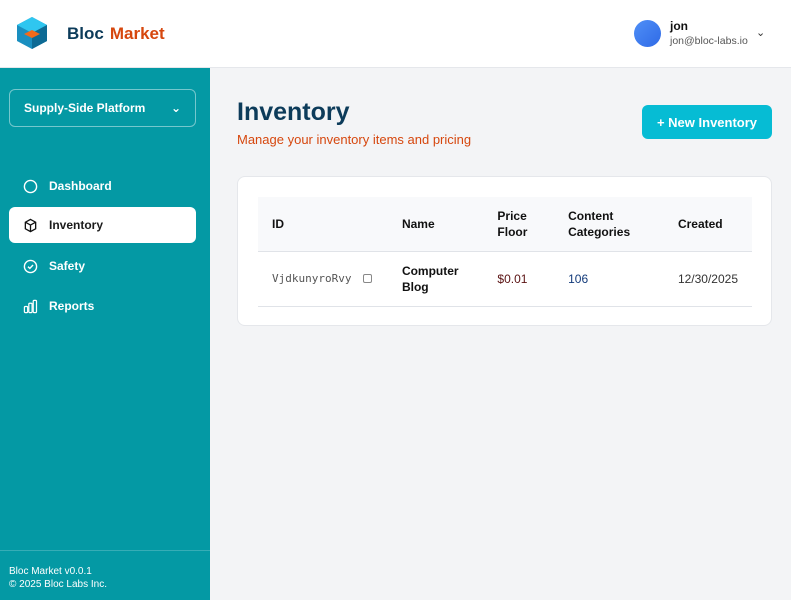 Image resolution: width=791 pixels, height=600 pixels. What do you see at coordinates (647, 33) in the screenshot?
I see `avatar` at bounding box center [647, 33].